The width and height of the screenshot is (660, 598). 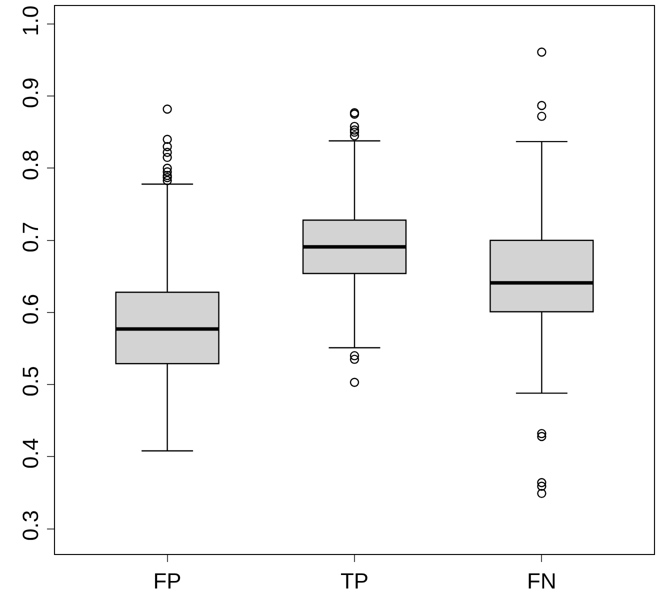 I want to click on y-tick-label: 0.3, so click(x=31, y=525).